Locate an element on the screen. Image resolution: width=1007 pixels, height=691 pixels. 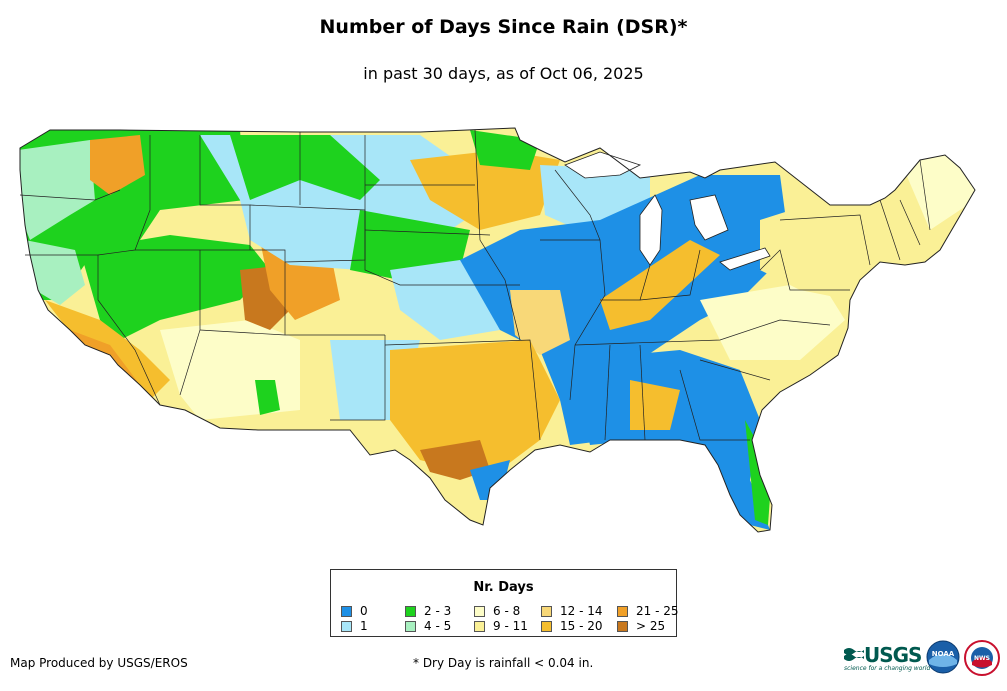
zone-green-az-patch is located at coordinates (267, 397).